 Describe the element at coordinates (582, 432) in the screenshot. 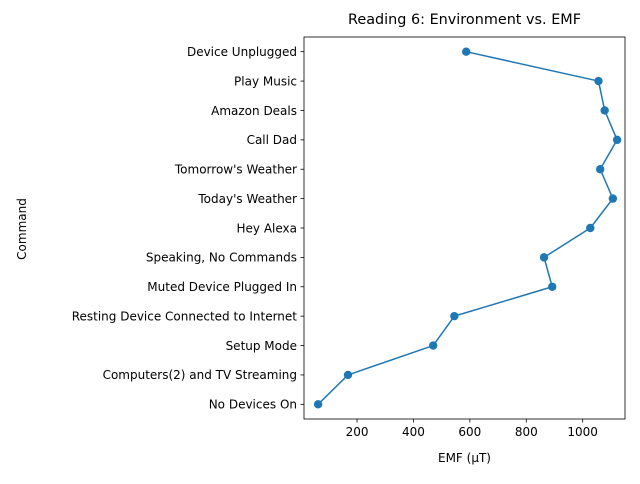

I see `x-tick-label: 1000` at that location.